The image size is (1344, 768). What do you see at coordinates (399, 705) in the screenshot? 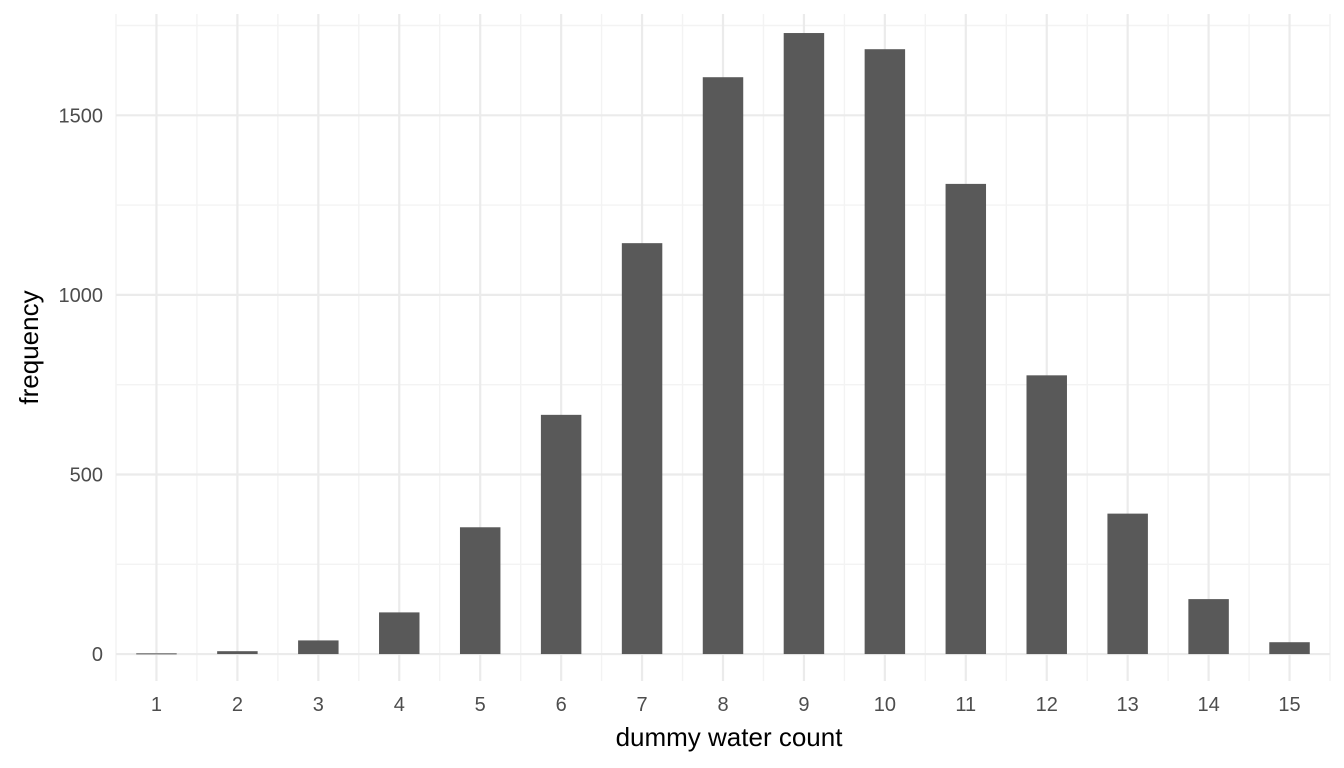
I see `x-tick-label: 4` at bounding box center [399, 705].